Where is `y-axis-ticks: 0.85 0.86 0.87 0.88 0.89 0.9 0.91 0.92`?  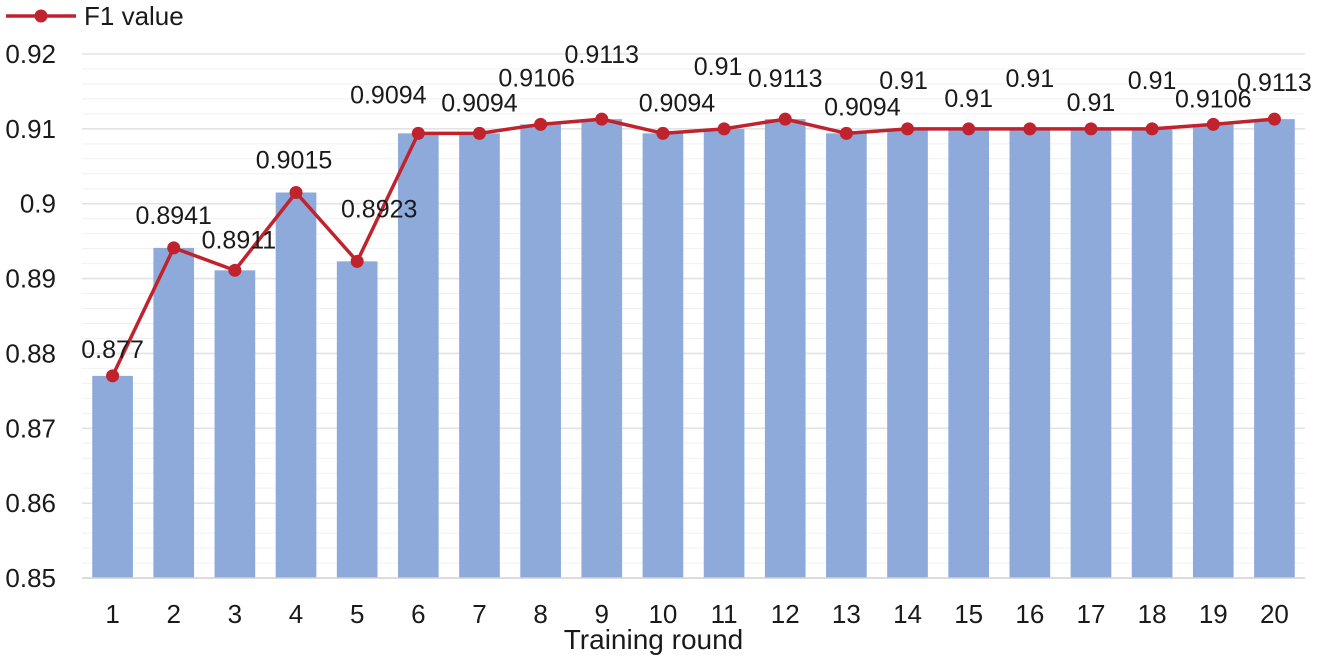 y-axis-ticks: 0.85 0.86 0.87 0.88 0.89 0.9 0.91 0.92 is located at coordinates (30, 316).